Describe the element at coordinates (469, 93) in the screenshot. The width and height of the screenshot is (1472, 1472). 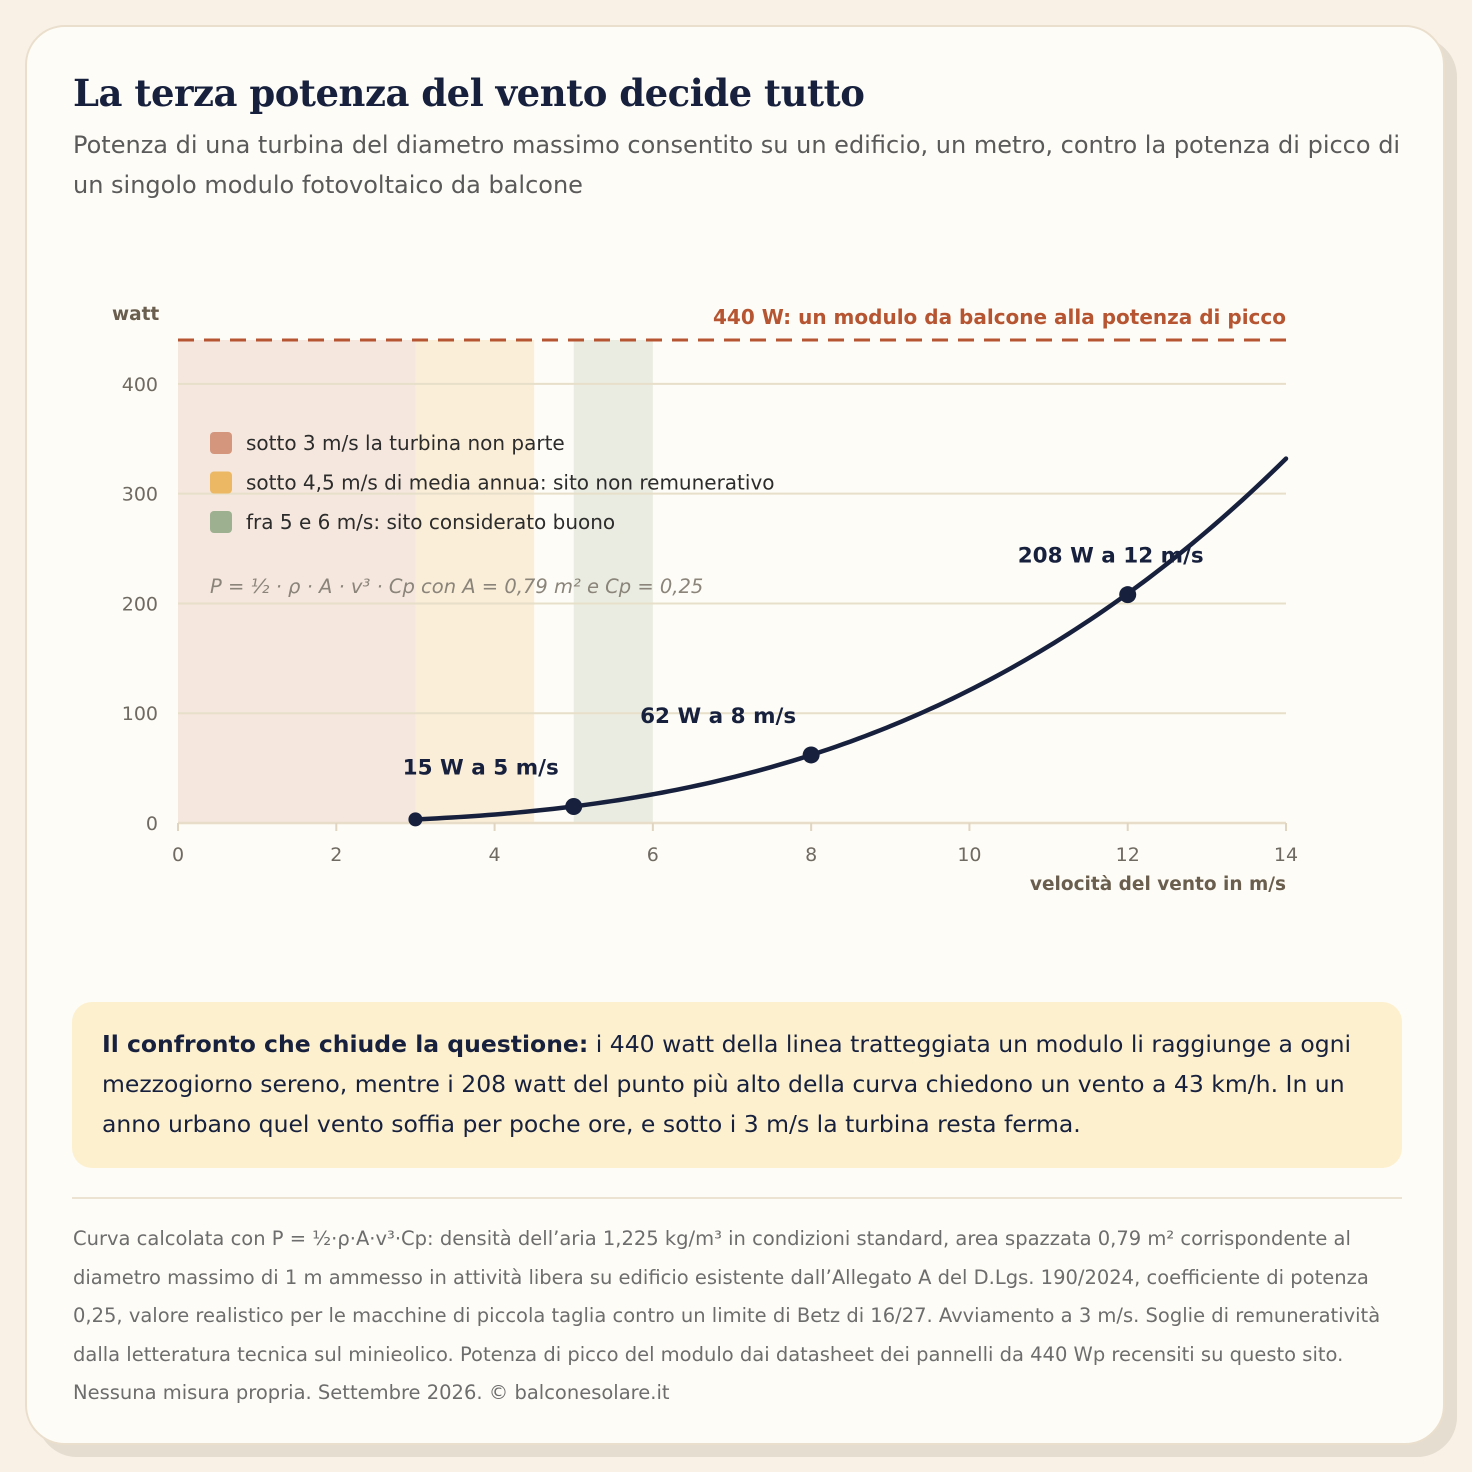
I see `chart-title: La terza potenza del vento decide tutto` at that location.